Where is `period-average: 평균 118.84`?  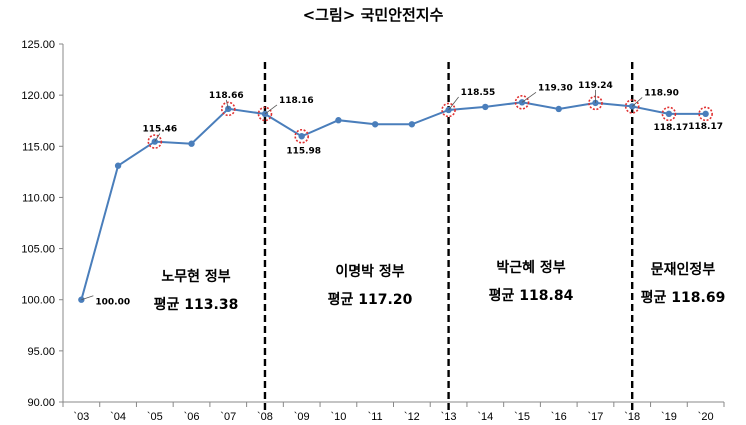 period-average: 평균 118.84 is located at coordinates (531, 295).